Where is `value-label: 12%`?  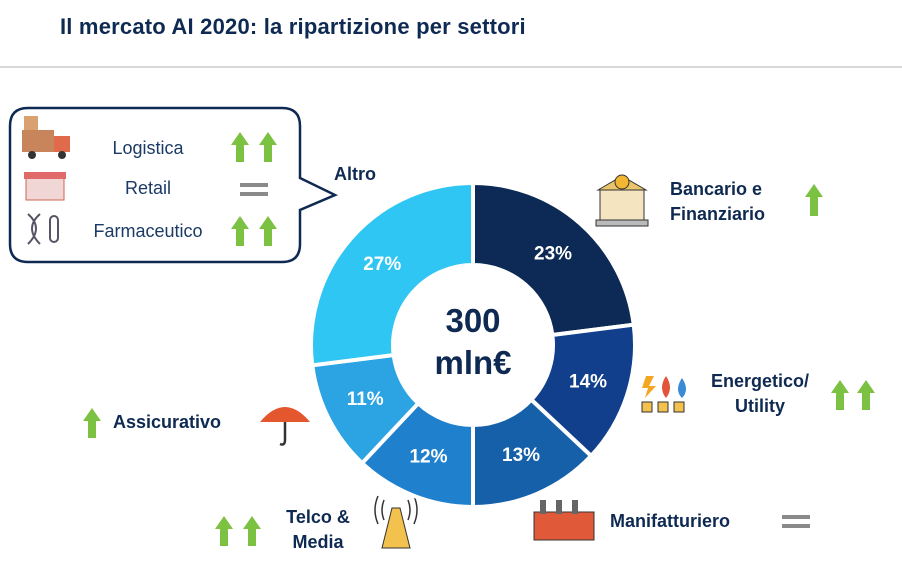
value-label: 12% is located at coordinates (428, 457).